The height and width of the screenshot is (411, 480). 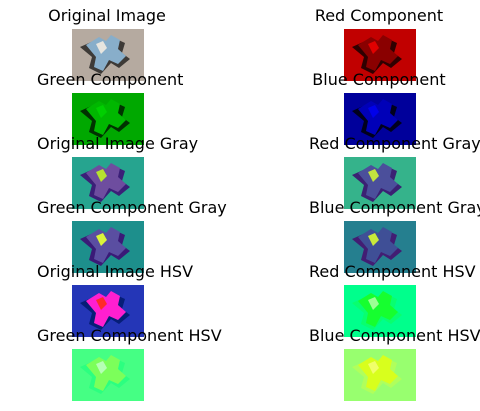 I want to click on panel-original-image: Original Image, so click(x=107, y=44).